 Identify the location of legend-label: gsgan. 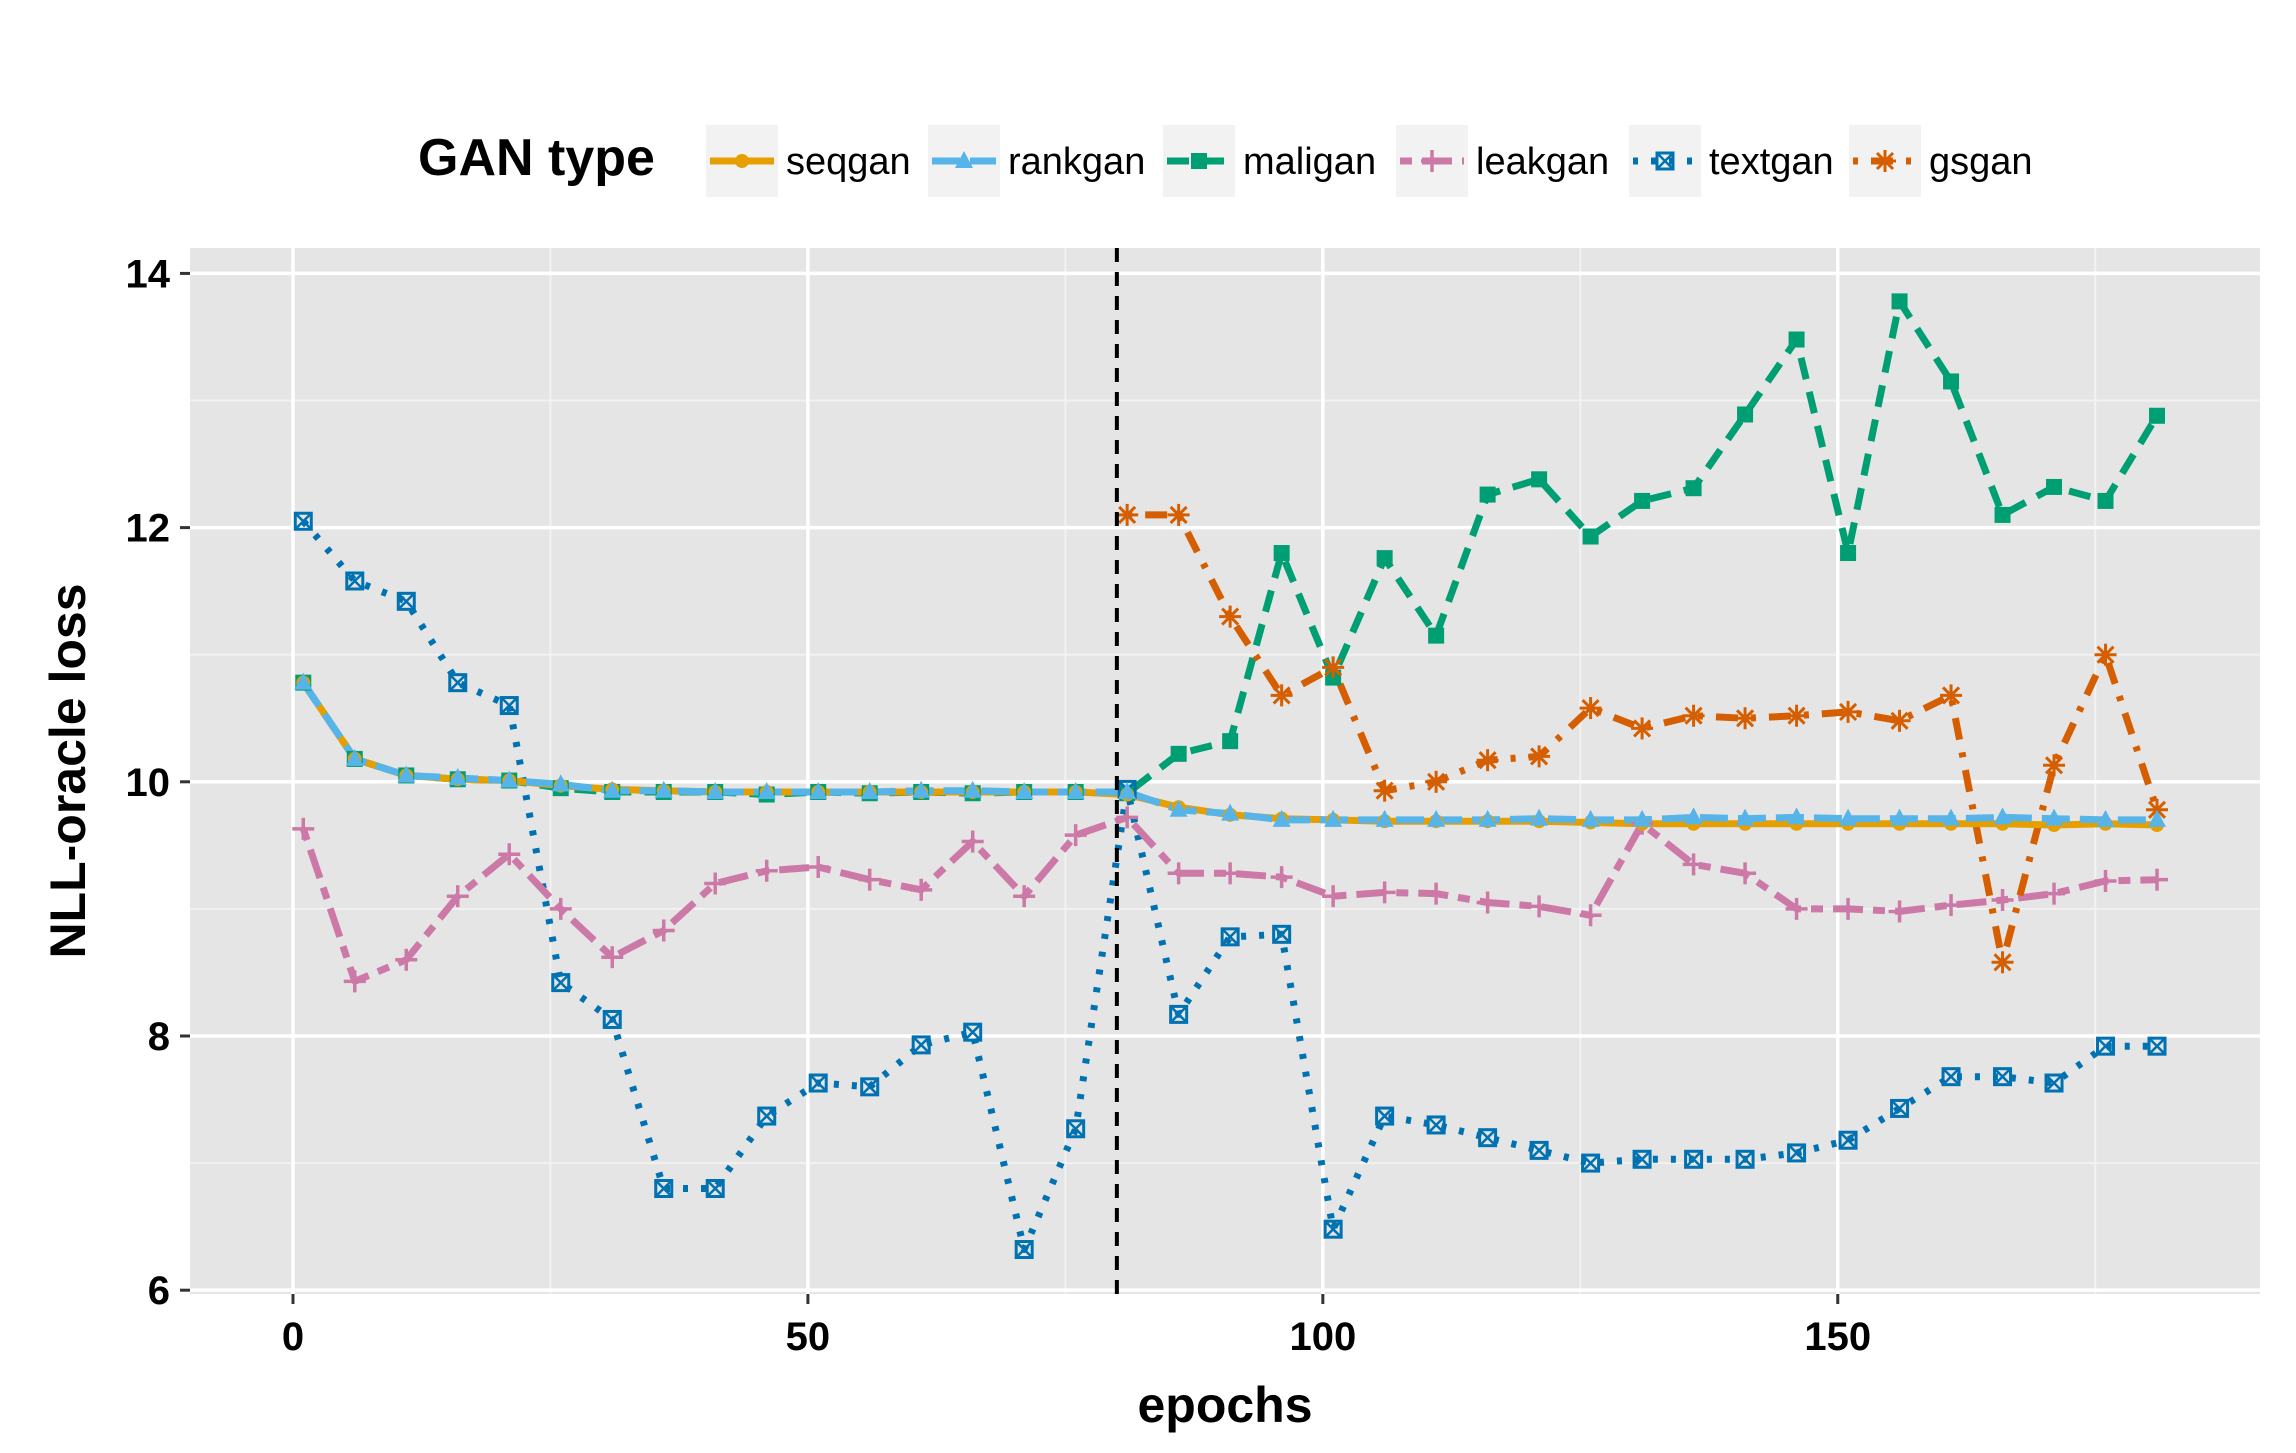
(1981, 162).